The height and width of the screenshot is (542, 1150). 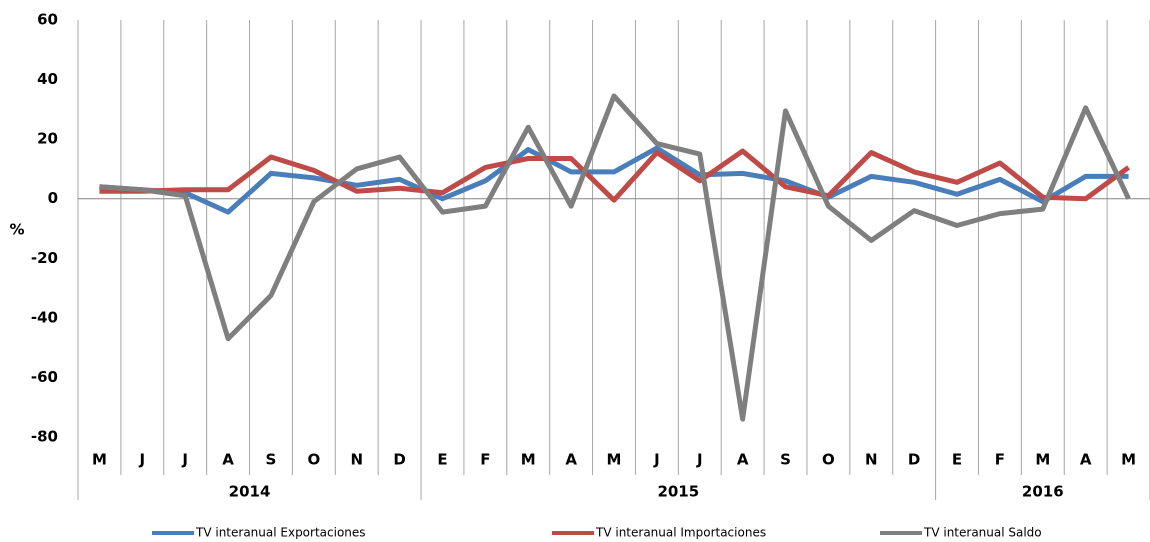 I want to click on y-tick-label: -20, so click(x=44, y=258).